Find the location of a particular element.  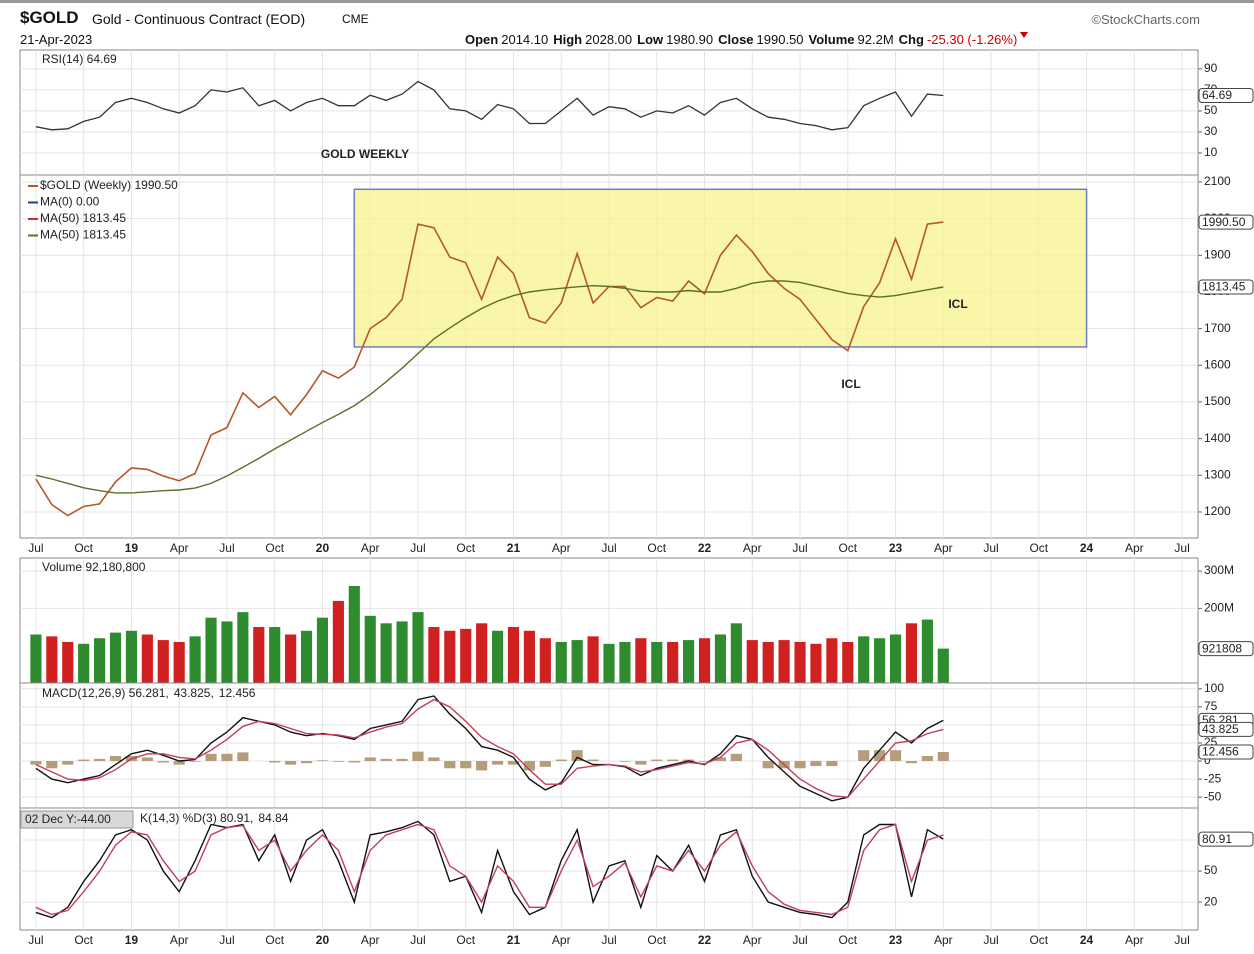

y-tick-label: 50 is located at coordinates (1211, 110).